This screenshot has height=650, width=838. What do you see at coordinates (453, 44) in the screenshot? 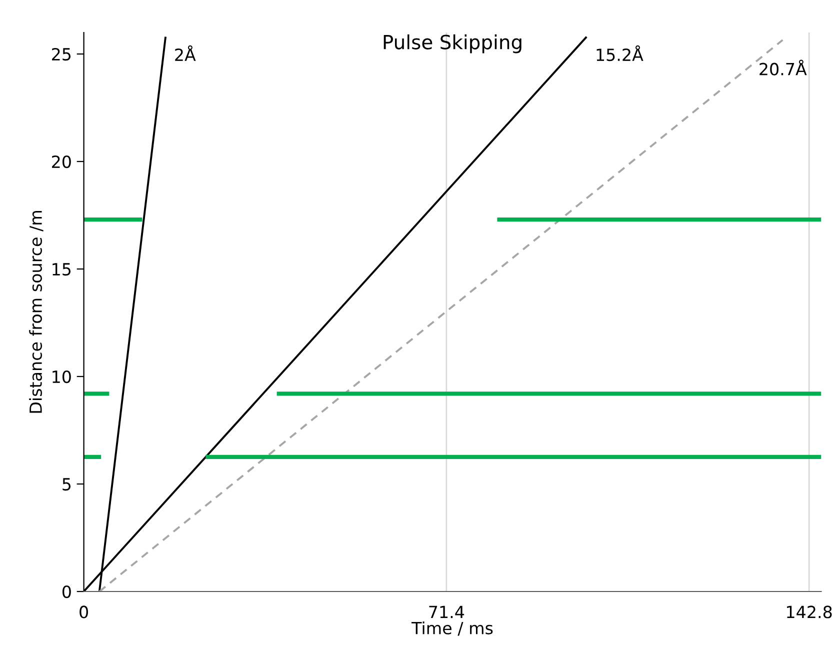
I see `chart-title: Pulse Skipping` at bounding box center [453, 44].